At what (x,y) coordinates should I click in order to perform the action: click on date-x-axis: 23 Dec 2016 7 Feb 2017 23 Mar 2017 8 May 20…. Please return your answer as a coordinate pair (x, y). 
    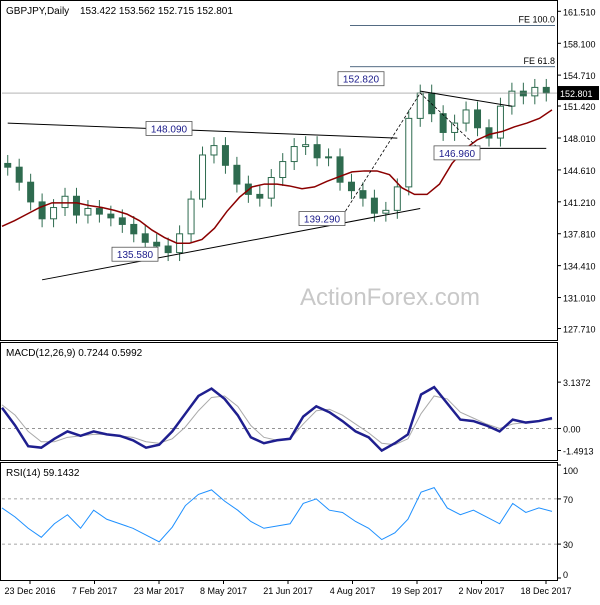
    Looking at the image, I should click on (288, 588).